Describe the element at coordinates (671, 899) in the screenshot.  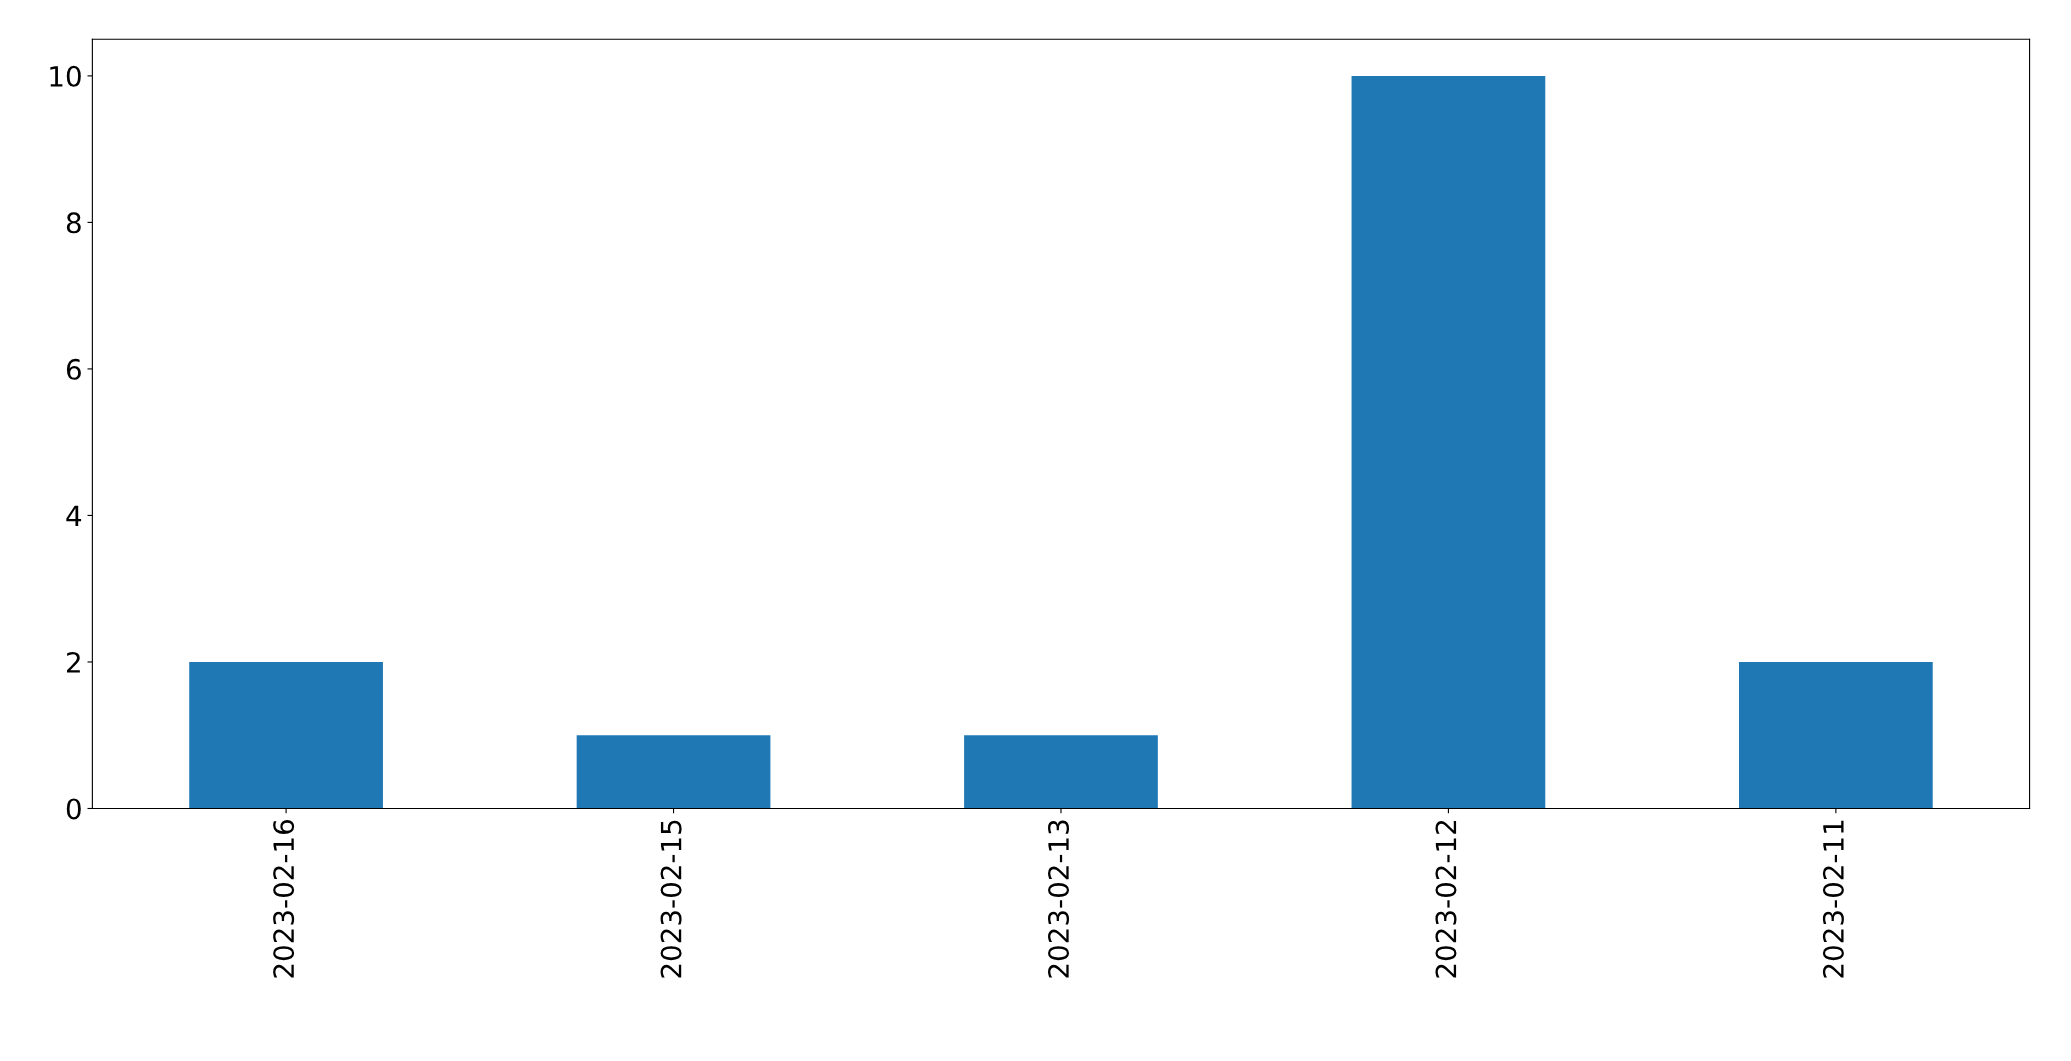
I see `x-tick-label: 2023-02-15` at that location.